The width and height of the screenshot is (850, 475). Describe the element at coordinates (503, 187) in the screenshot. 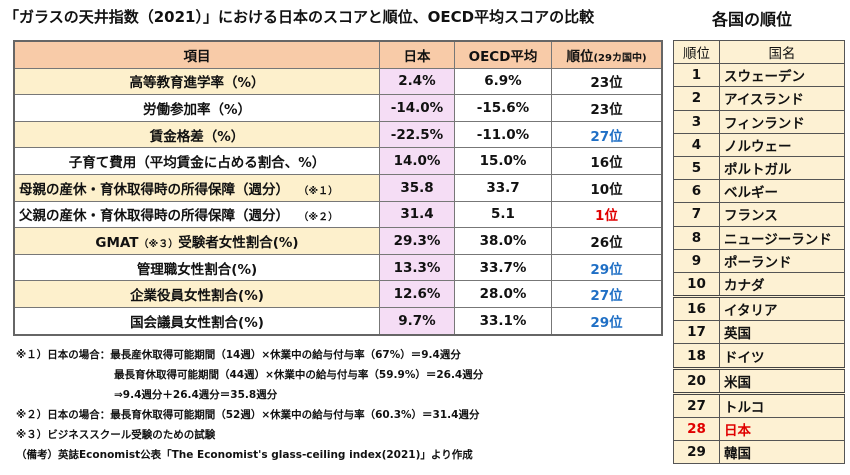

I see `cell-oecd: 33.7` at that location.